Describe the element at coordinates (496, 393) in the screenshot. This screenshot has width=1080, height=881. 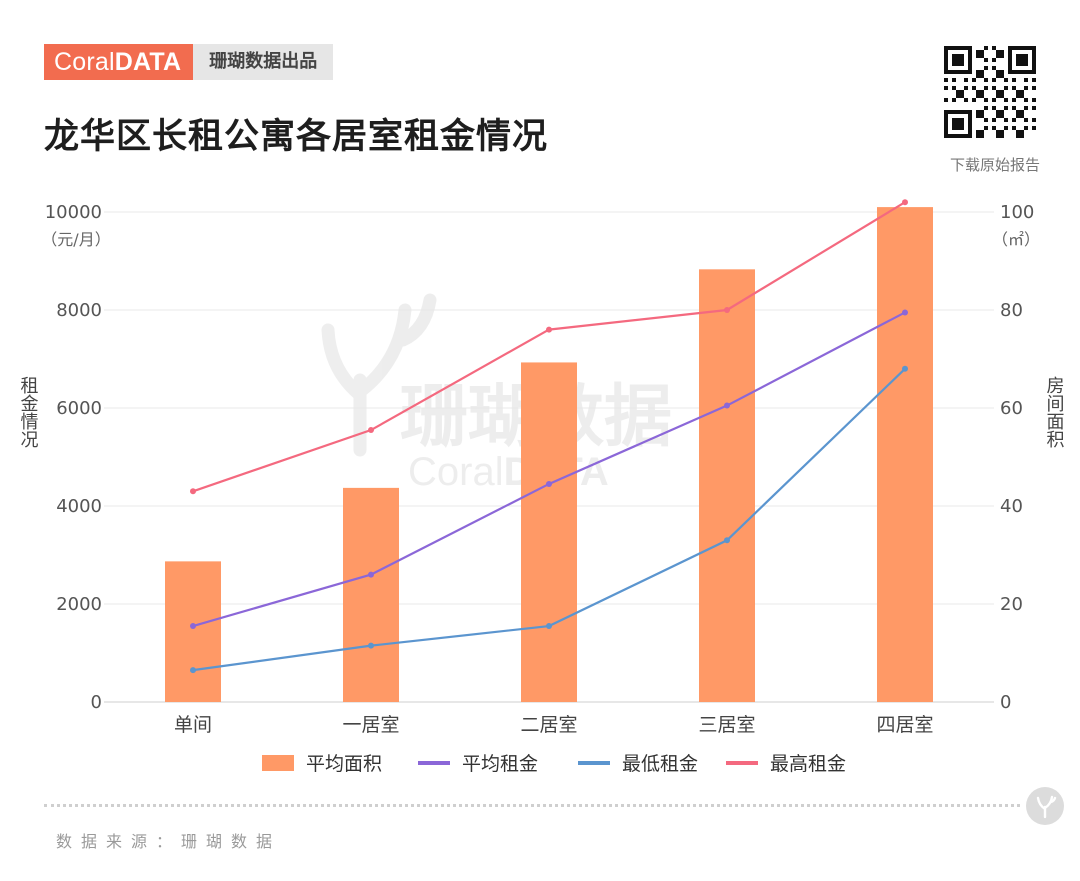
I see `watermark: 珊瑚数据 CoralDATA` at that location.